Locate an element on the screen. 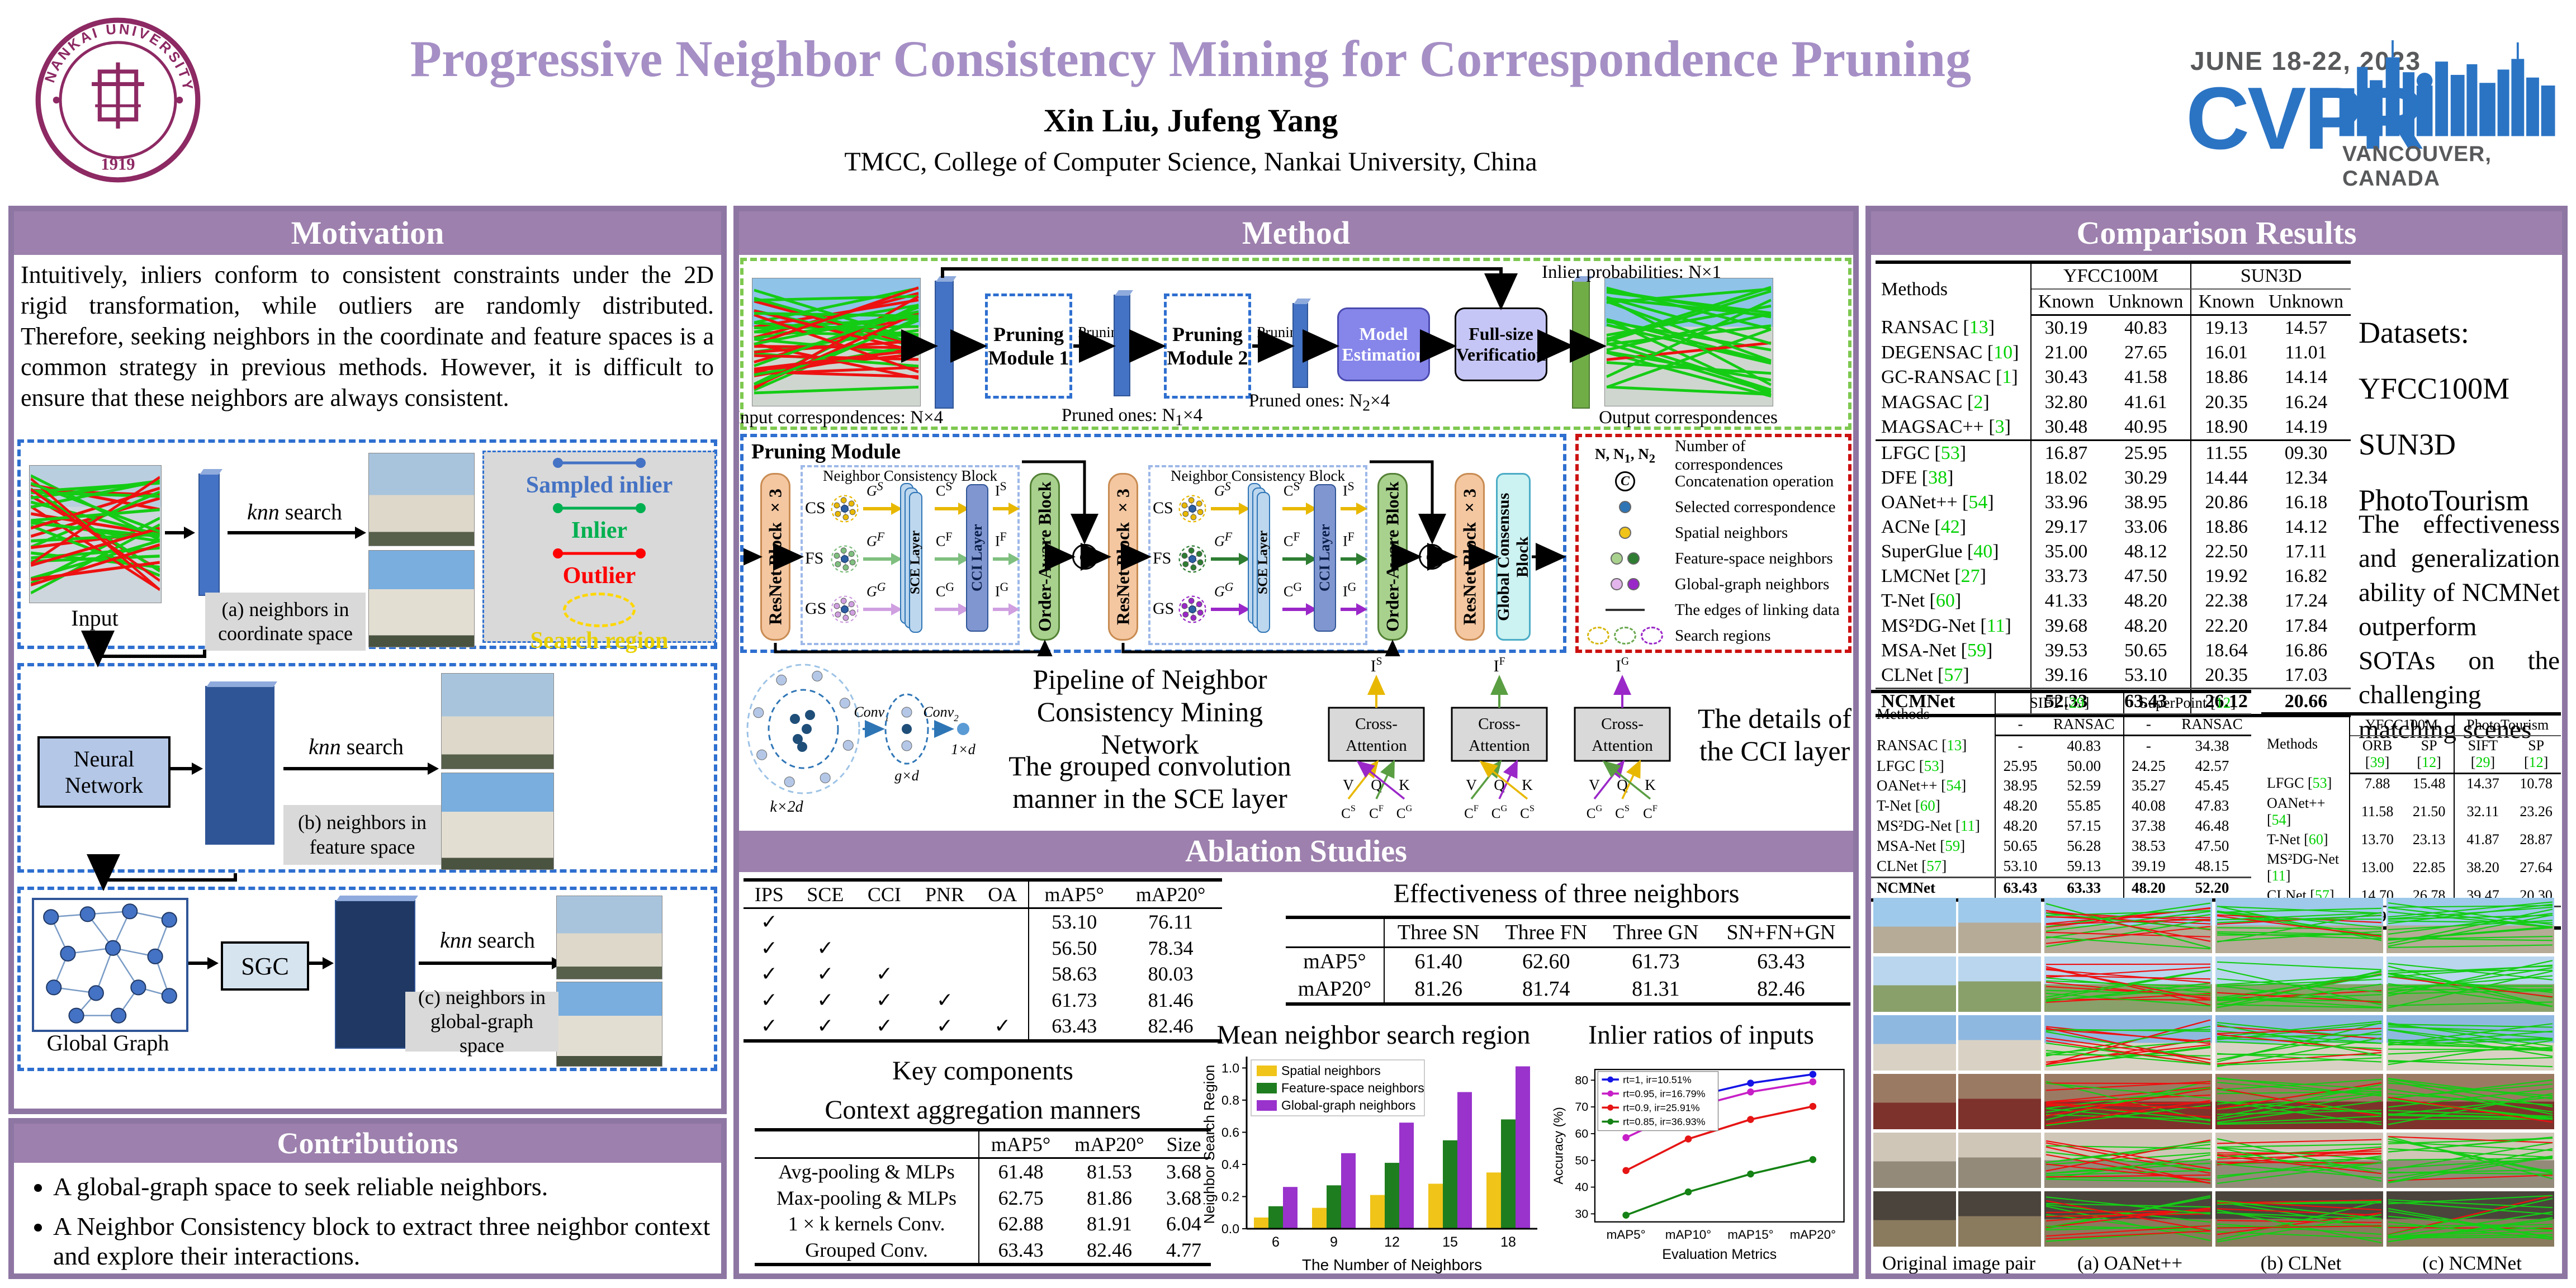 The height and width of the screenshot is (1288, 2576). input-label: Input is located at coordinates (95, 618).